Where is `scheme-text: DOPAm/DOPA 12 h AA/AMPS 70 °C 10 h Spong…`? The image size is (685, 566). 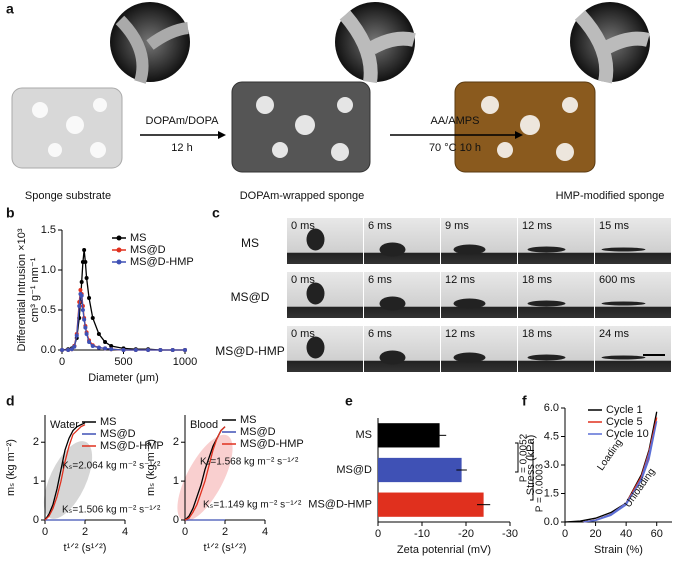
scheme-text: DOPAm/DOPA 12 h AA/AMPS 70 °C 10 h Spong… is located at coordinates (345, 158).